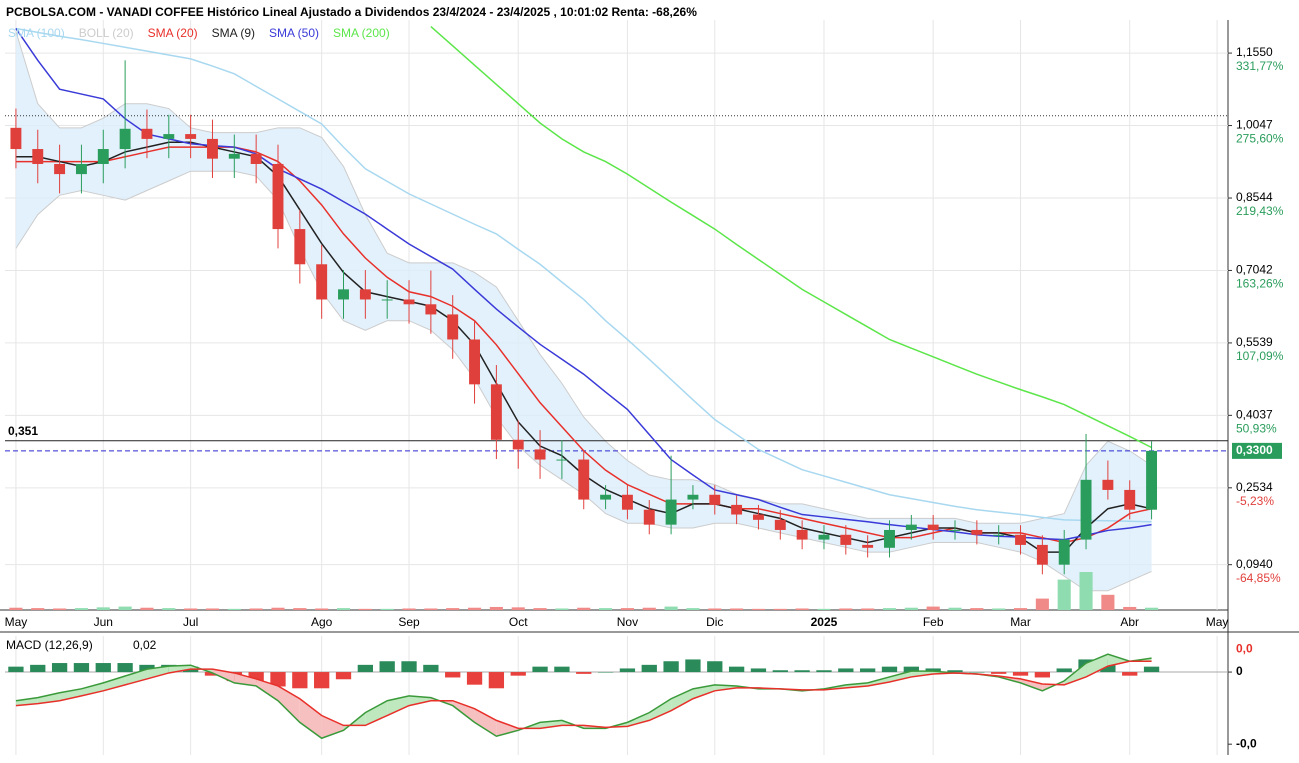 The image size is (1299, 763). Describe the element at coordinates (1254, 564) in the screenshot. I see `y-tick-label: 0,0940` at that location.